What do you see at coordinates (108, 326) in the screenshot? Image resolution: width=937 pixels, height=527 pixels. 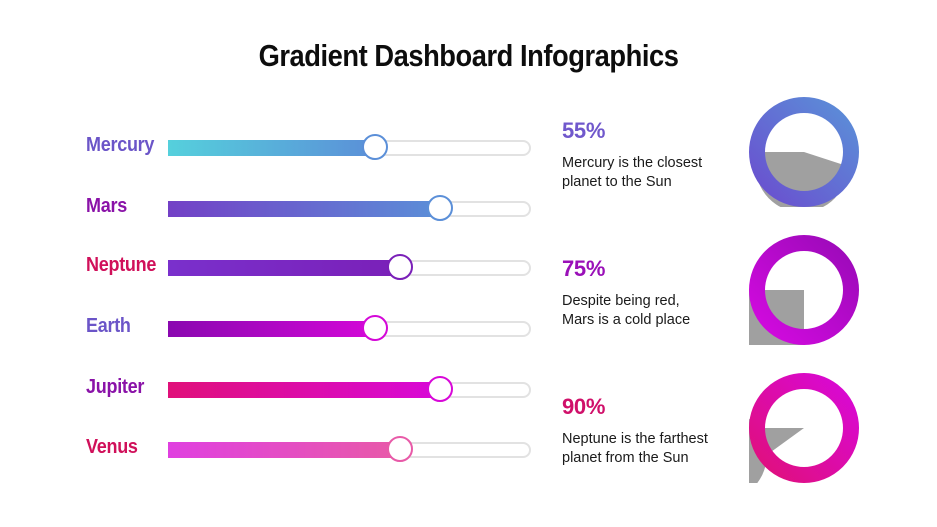 I see `slider-label: Earth` at bounding box center [108, 326].